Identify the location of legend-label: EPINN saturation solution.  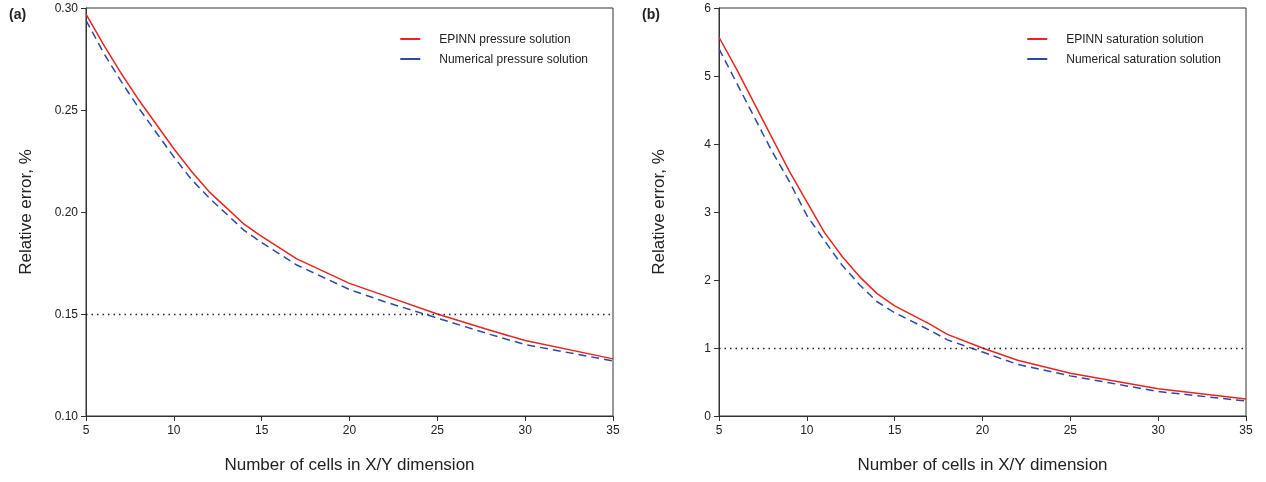
(1135, 39).